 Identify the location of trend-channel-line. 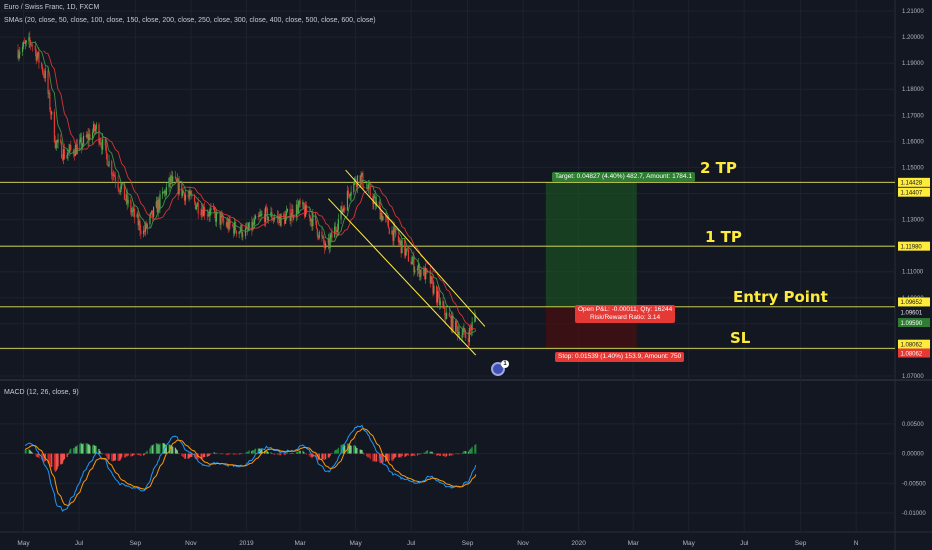
(415, 248).